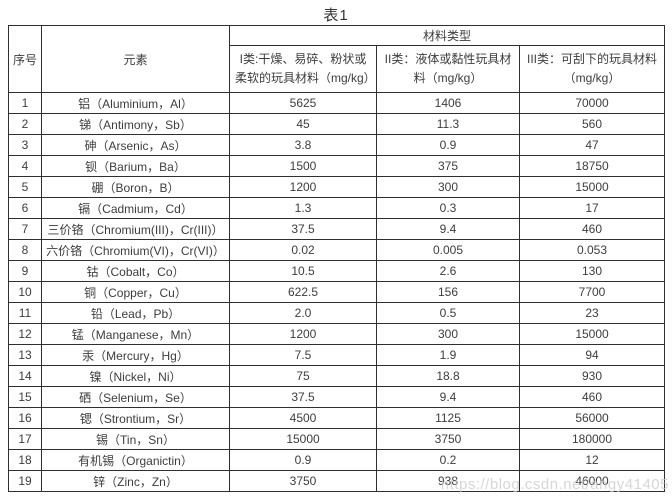 This screenshot has height=504, width=672. Describe the element at coordinates (447, 35) in the screenshot. I see `header-material-type: 材料类型` at that location.